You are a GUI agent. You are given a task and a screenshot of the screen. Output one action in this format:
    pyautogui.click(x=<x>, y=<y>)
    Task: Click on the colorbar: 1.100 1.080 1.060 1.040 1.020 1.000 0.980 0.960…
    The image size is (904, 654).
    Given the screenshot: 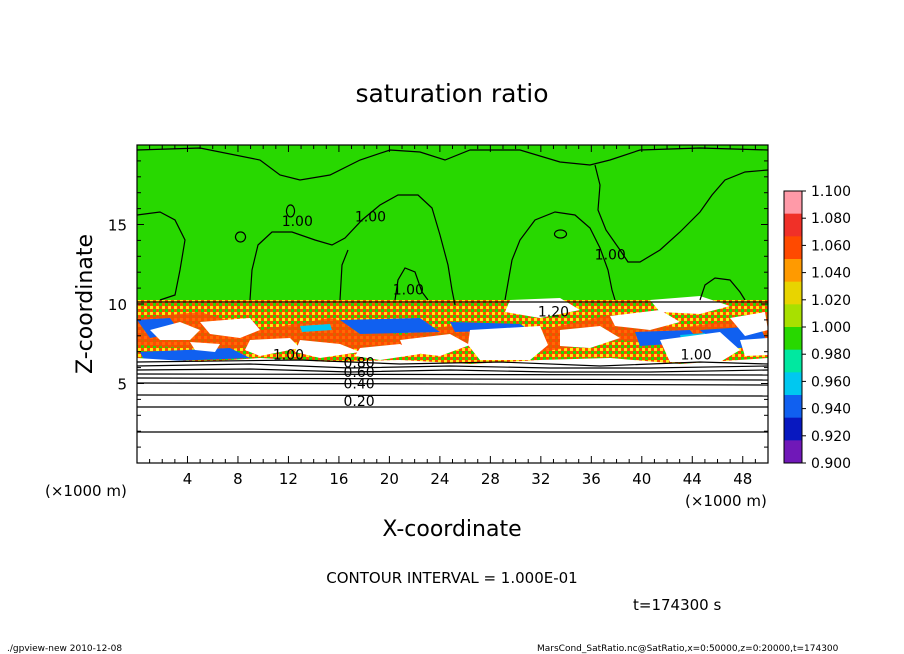 What is the action you would take?
    pyautogui.click(x=817, y=328)
    